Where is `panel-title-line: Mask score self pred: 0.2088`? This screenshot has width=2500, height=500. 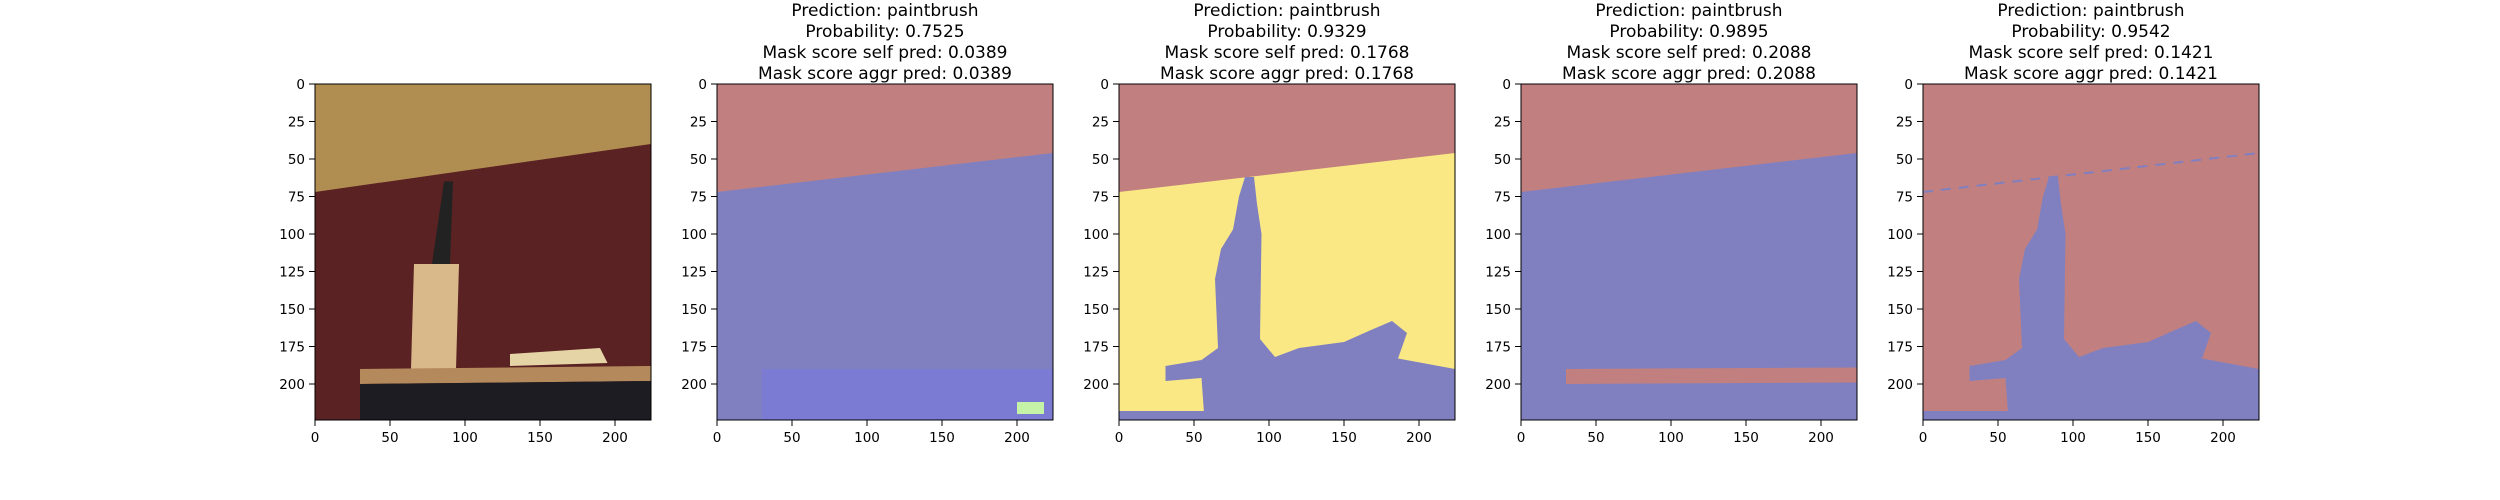
panel-title-line: Mask score self pred: 0.2088 is located at coordinates (1689, 53).